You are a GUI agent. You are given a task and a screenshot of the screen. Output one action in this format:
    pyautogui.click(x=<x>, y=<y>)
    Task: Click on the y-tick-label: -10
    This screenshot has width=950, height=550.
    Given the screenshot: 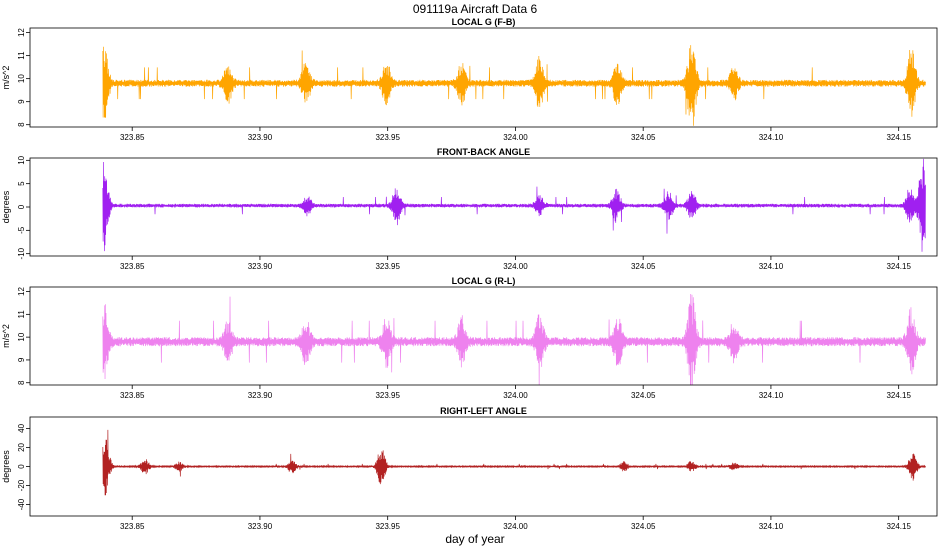 What is the action you would take?
    pyautogui.click(x=21, y=253)
    